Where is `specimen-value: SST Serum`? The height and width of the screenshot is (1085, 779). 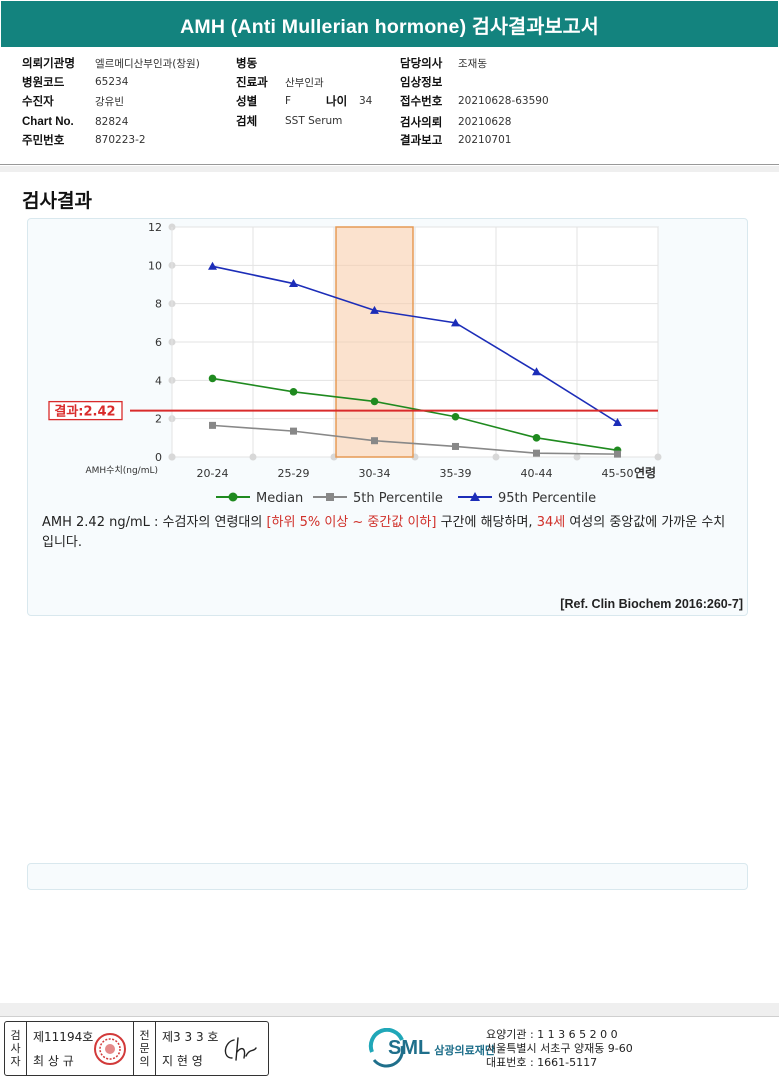
specimen-value: SST Serum is located at coordinates (314, 121).